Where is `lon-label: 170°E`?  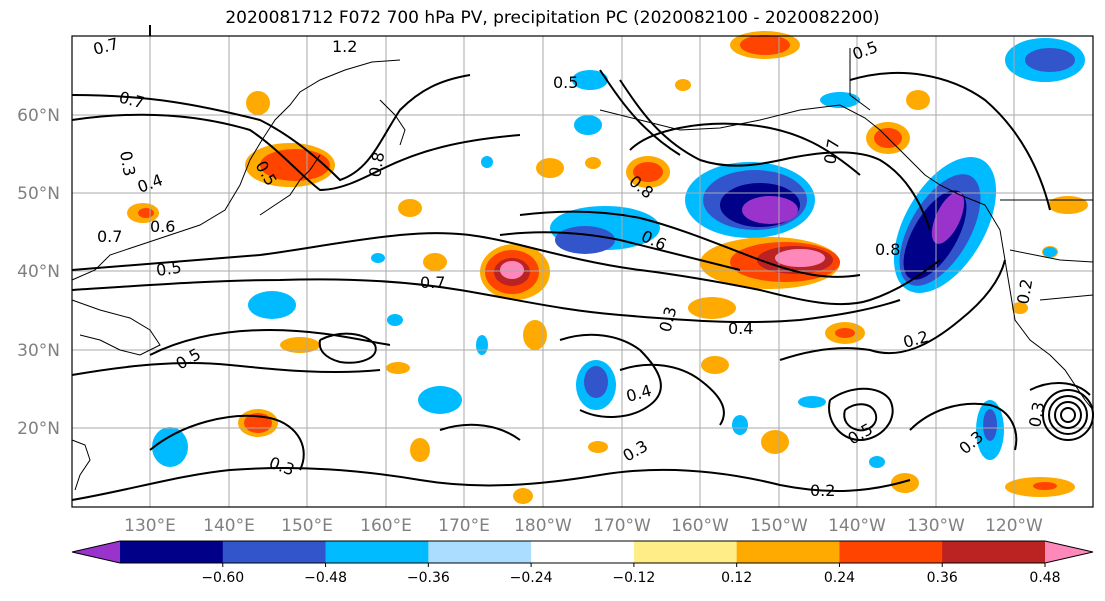
lon-label: 170°E is located at coordinates (464, 526).